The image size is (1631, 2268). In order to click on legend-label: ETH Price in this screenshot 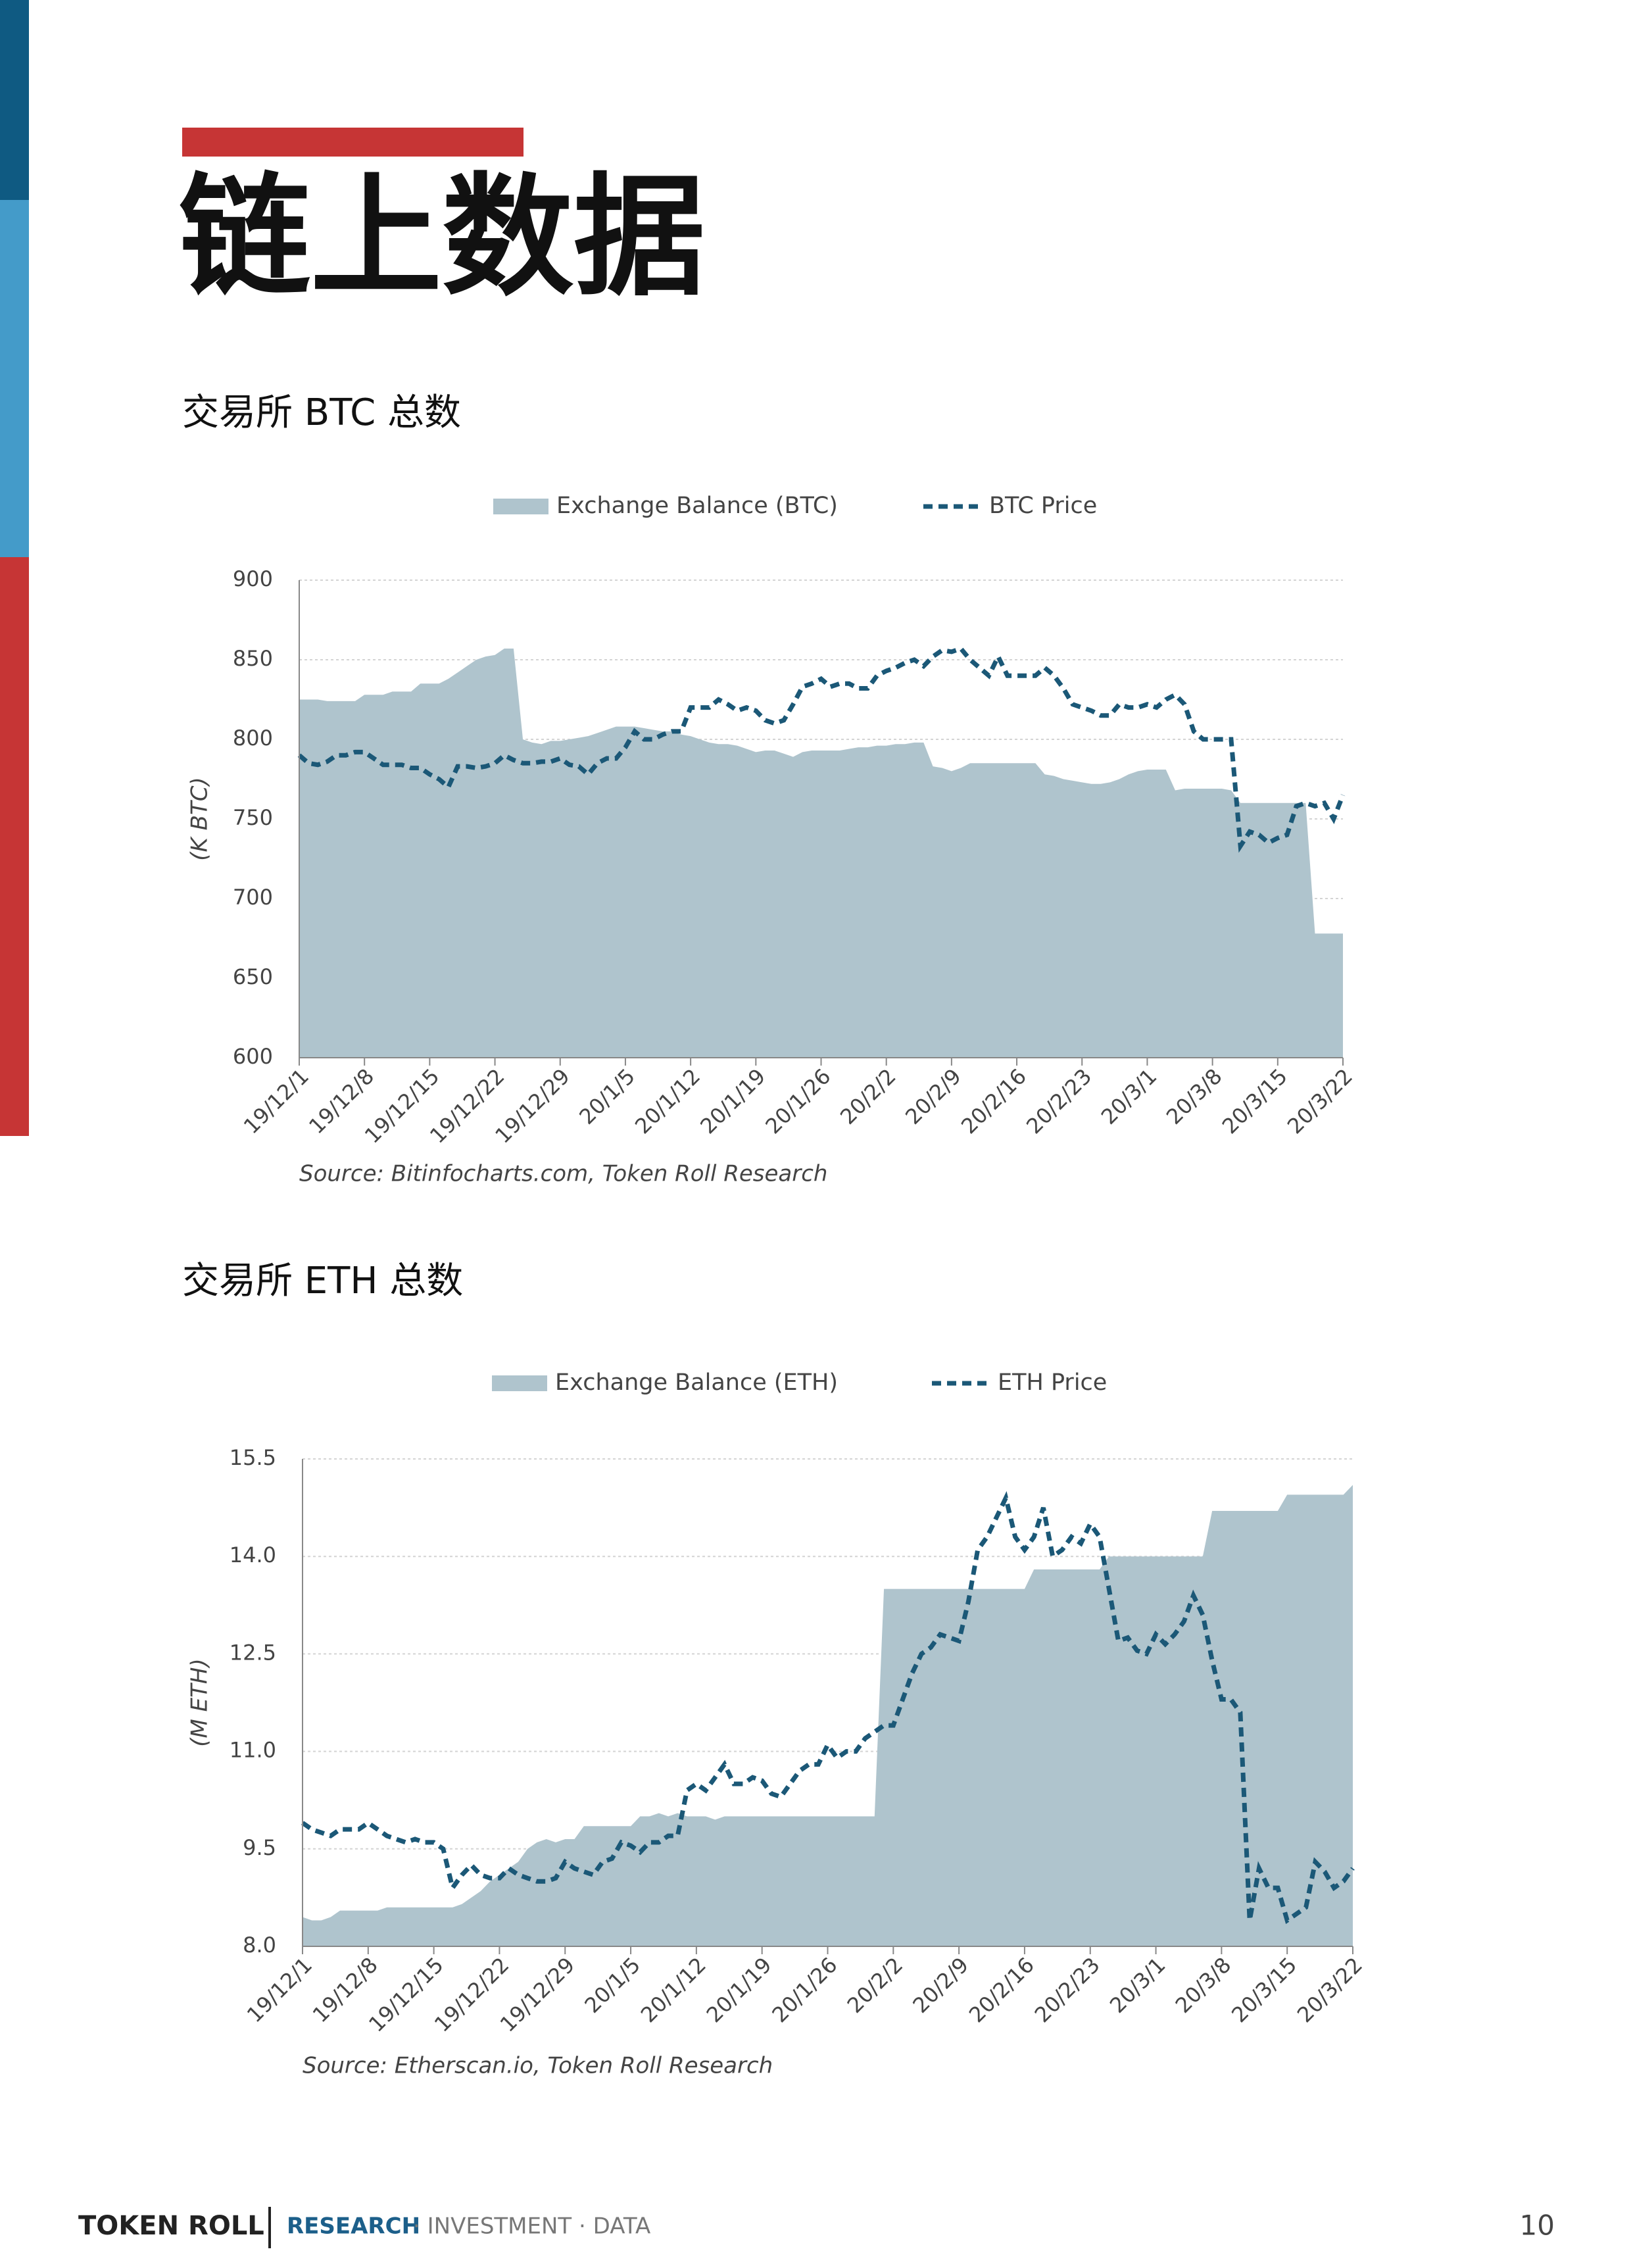, I will do `click(1053, 1383)`.